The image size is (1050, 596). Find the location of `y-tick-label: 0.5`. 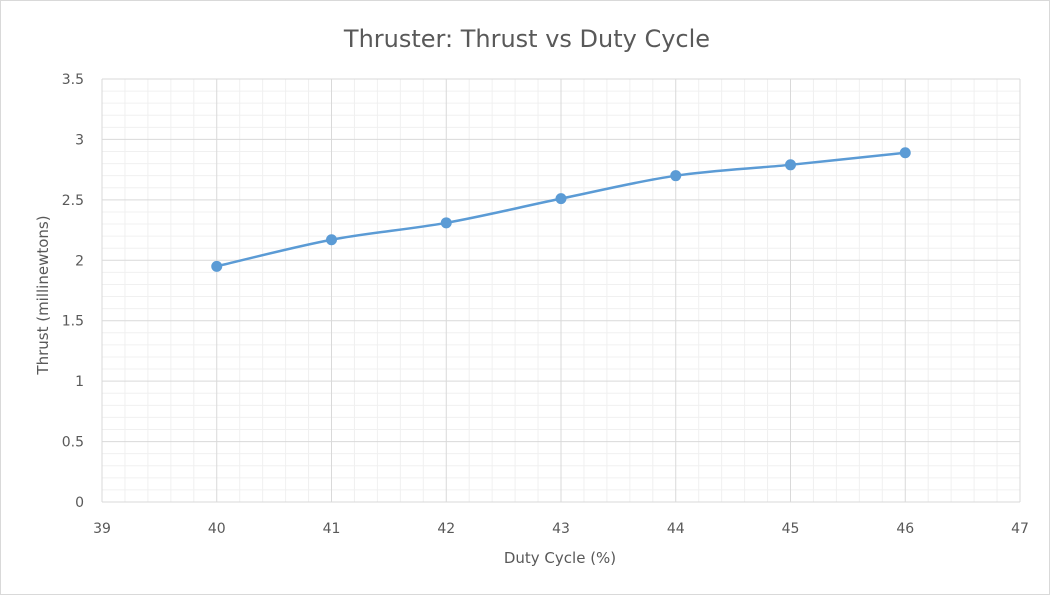

y-tick-label: 0.5 is located at coordinates (73, 443).